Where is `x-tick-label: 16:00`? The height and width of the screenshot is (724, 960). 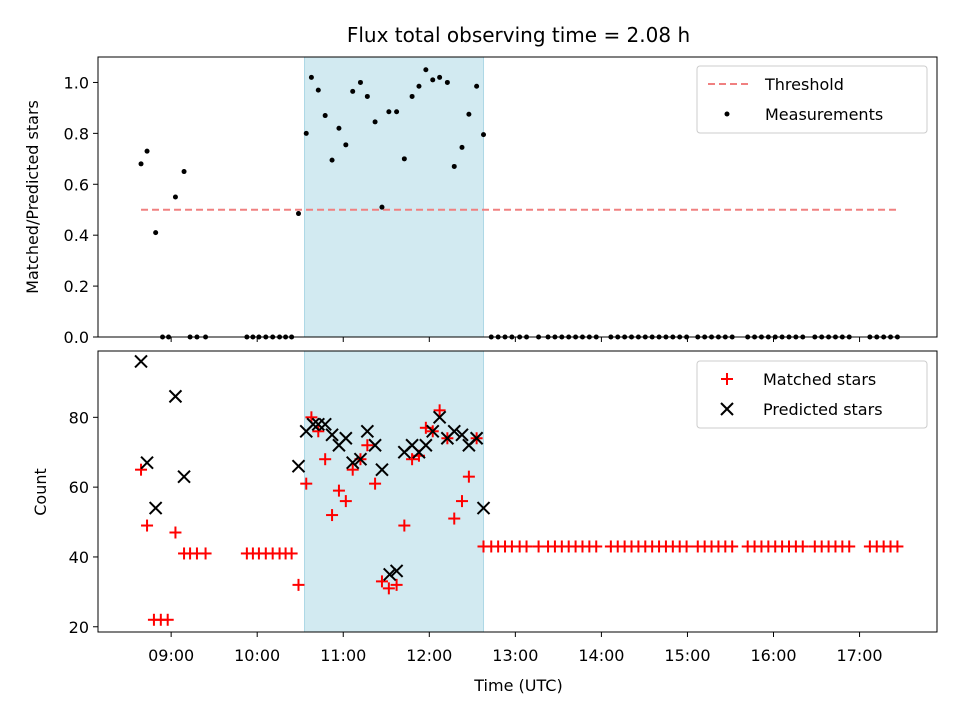 x-tick-label: 16:00 is located at coordinates (773, 655).